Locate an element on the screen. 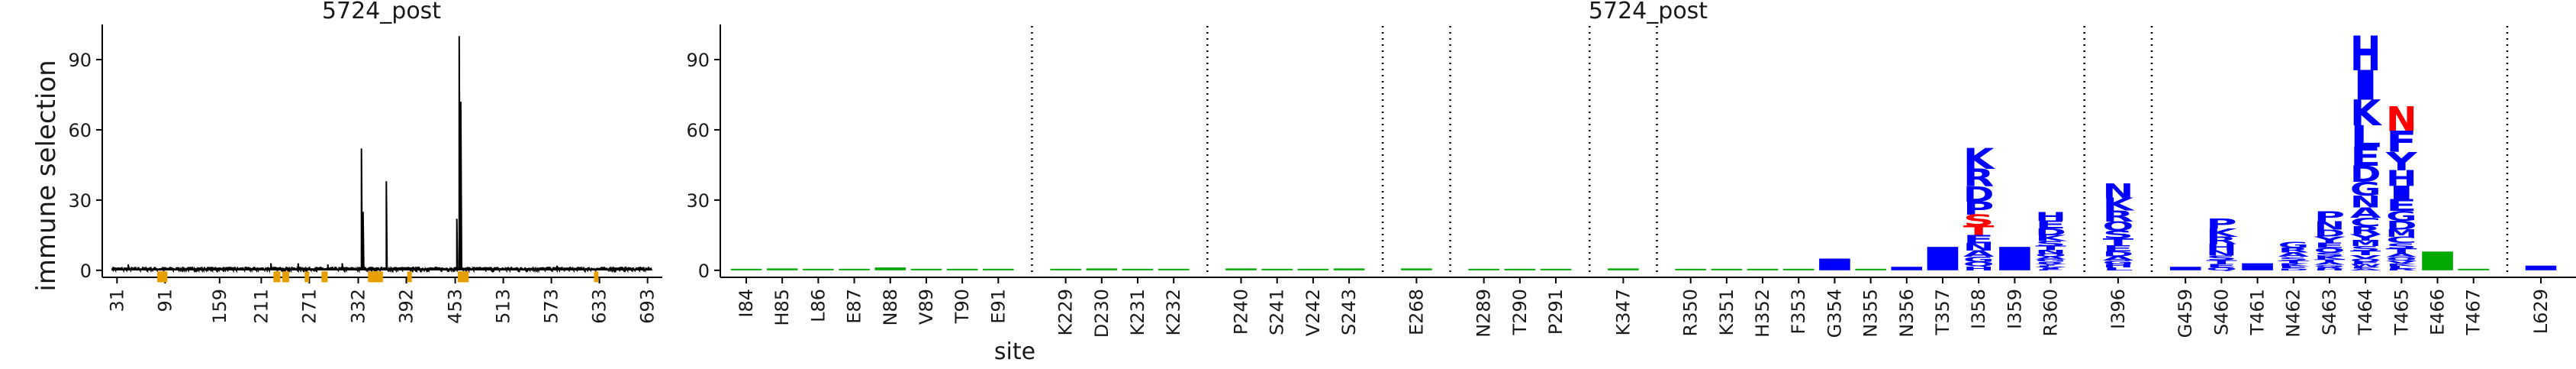  logo-letter: L is located at coordinates (2365, 136).